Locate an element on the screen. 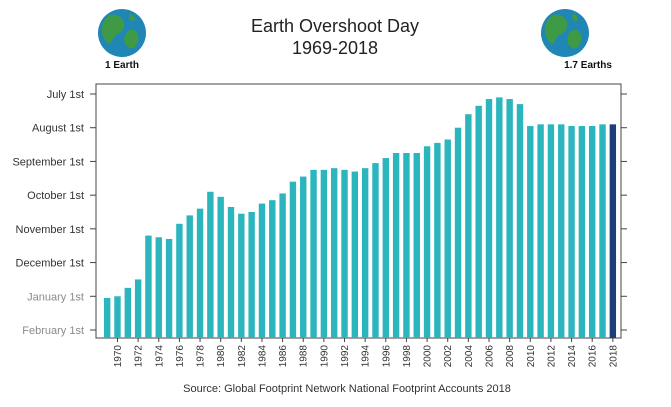  bar-2002 is located at coordinates (447, 238).